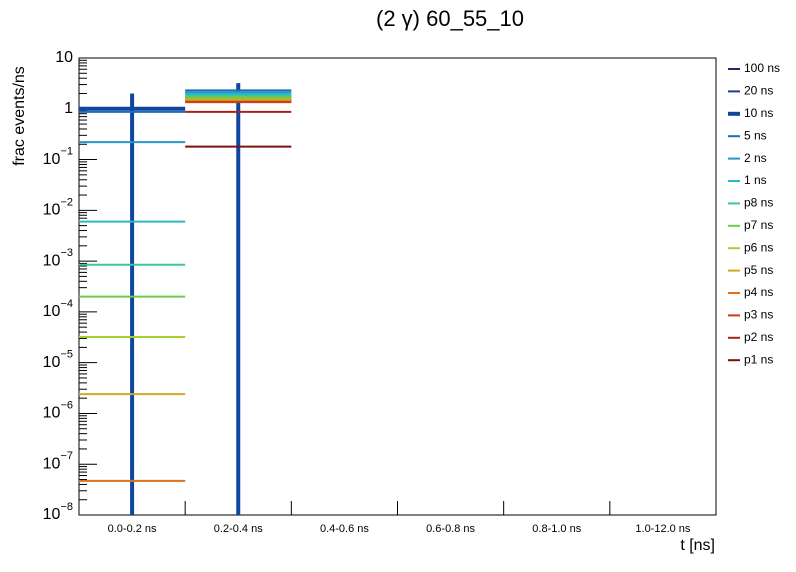 The width and height of the screenshot is (796, 572). Describe the element at coordinates (66, 304) in the screenshot. I see `y-tick-exponent: −4` at that location.